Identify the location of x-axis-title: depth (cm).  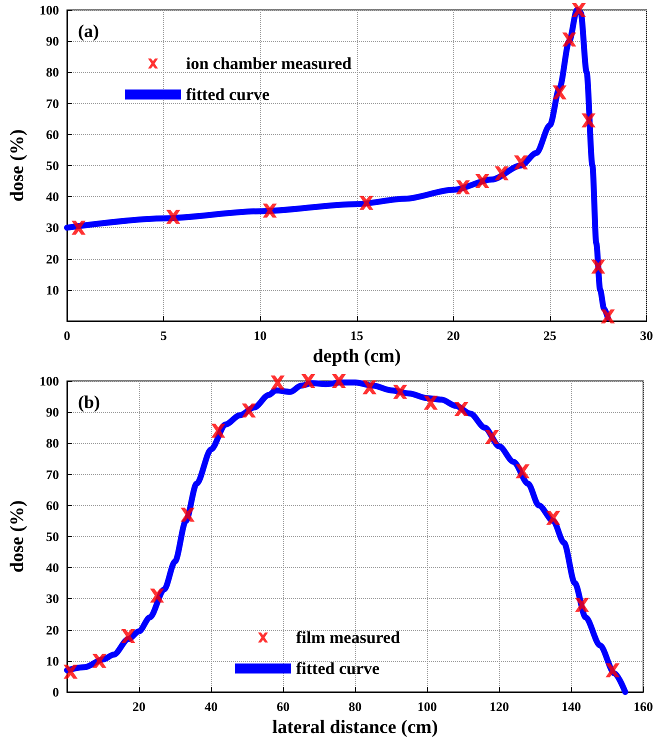
(356, 356).